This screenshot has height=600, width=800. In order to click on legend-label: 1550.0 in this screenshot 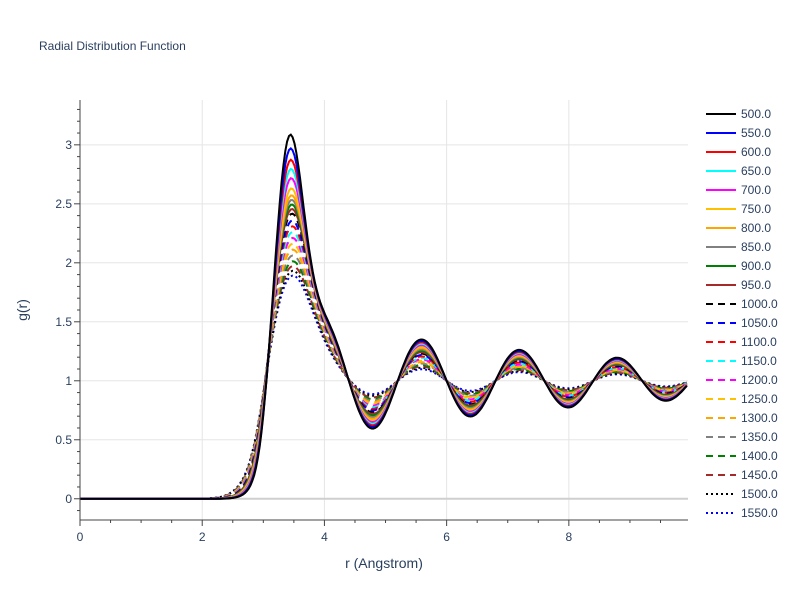, I will do `click(759, 513)`.